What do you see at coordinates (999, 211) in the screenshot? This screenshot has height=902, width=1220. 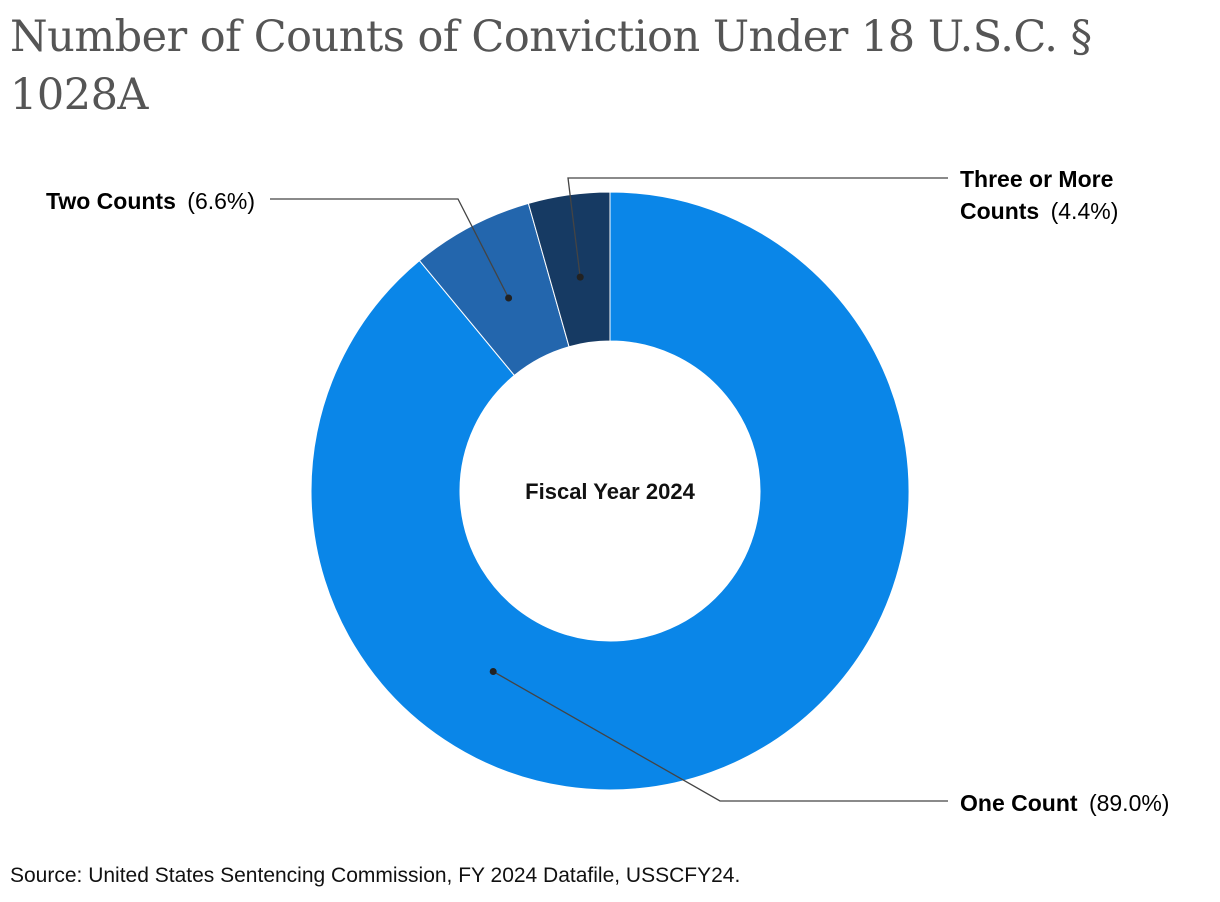 I see `label-three-or-more-line2: Counts` at bounding box center [999, 211].